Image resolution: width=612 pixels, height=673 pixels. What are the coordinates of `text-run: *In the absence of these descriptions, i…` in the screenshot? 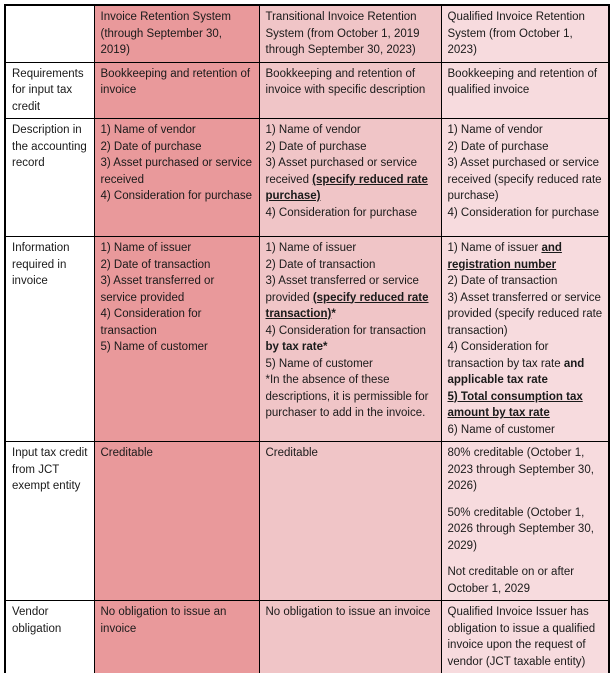 It's located at (347, 396).